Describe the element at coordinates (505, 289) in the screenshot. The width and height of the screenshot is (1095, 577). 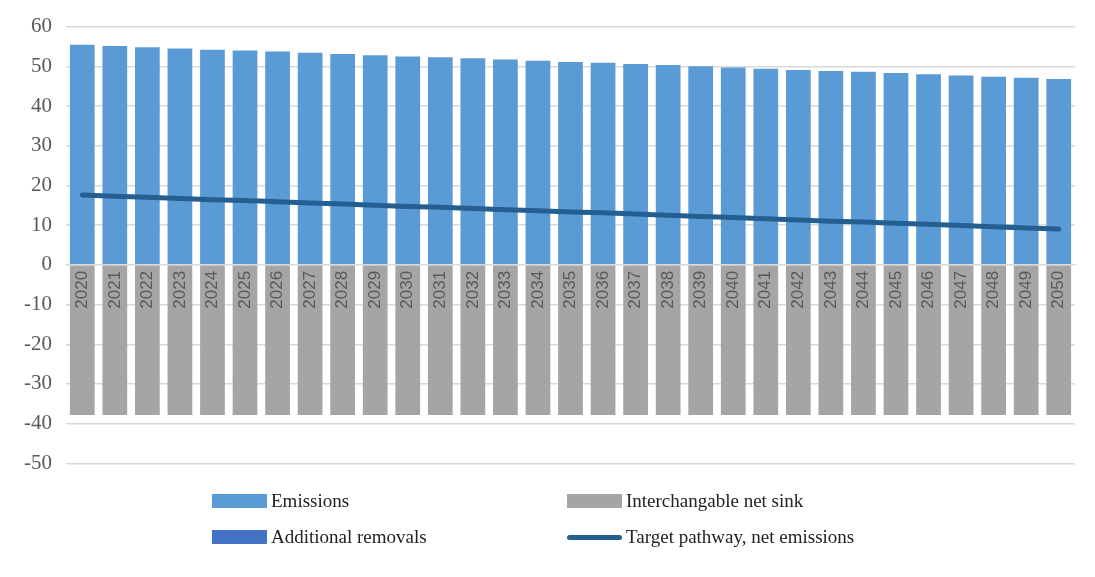
I see `x-tick-label: 2033` at that location.